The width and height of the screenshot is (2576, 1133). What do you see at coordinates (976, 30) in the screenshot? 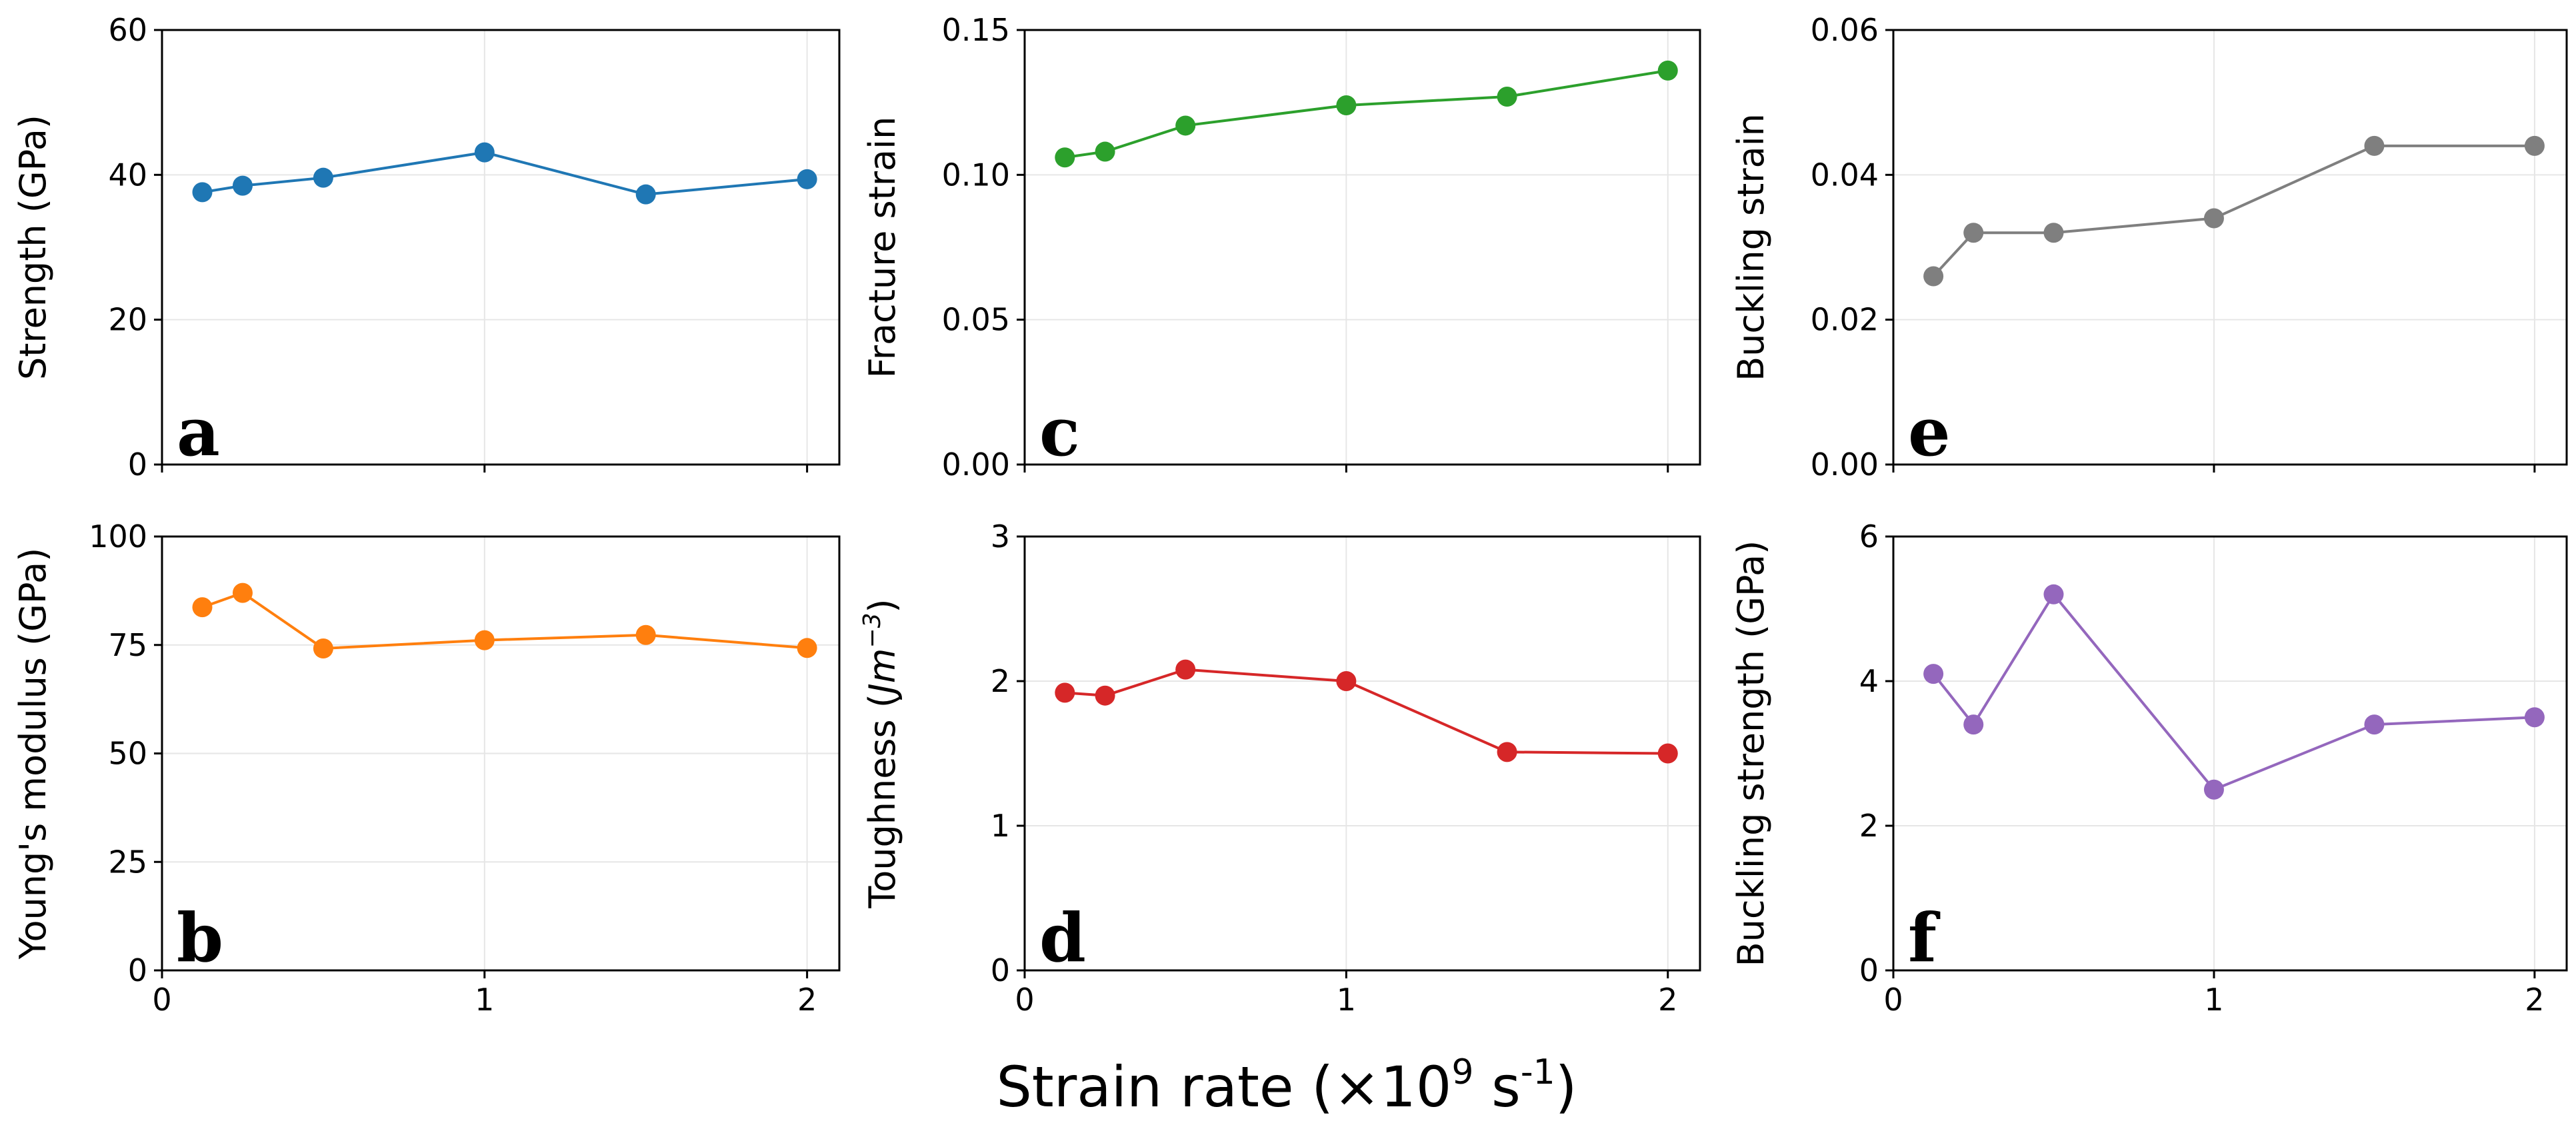
I see `y-tick-label: 0.15` at bounding box center [976, 30].